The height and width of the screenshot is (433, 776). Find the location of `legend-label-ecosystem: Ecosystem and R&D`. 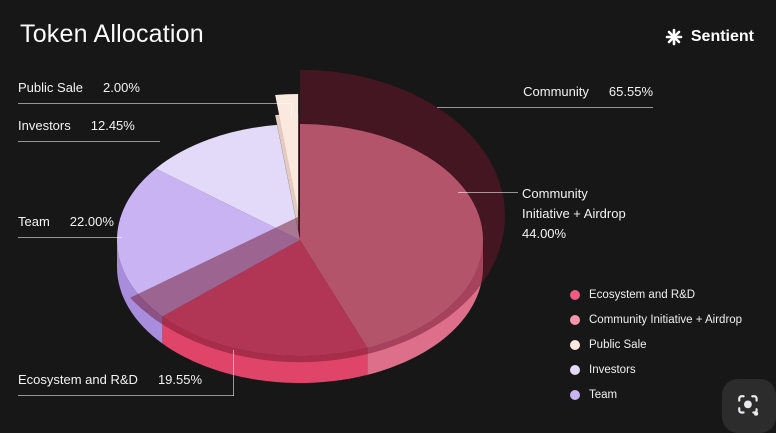

legend-label-ecosystem: Ecosystem and R&D is located at coordinates (642, 295).